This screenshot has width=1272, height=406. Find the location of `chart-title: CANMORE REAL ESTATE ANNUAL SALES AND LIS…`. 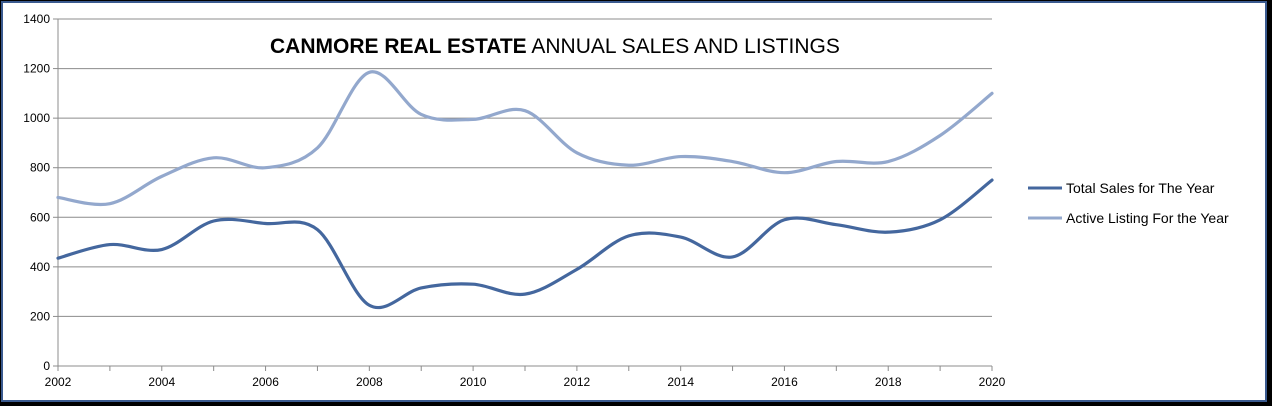

chart-title: CANMORE REAL ESTATE ANNUAL SALES AND LIS… is located at coordinates (555, 46).